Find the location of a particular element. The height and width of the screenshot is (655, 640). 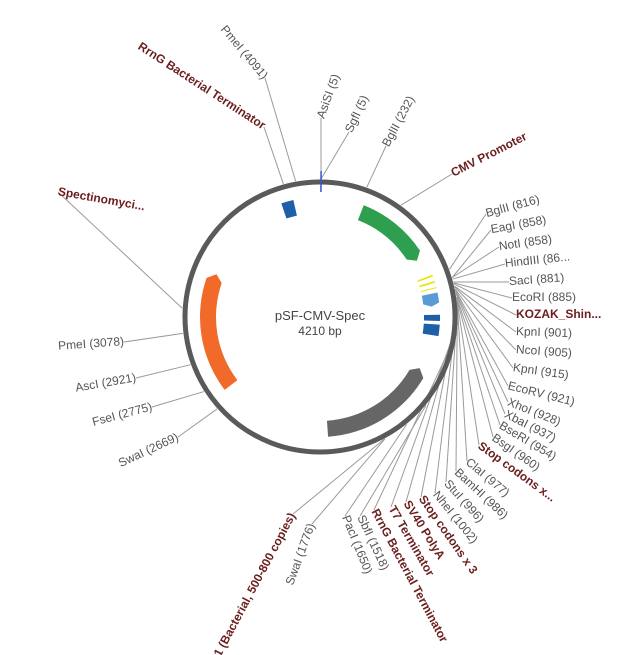

feature-label: CMV Promoter is located at coordinates (488, 154).